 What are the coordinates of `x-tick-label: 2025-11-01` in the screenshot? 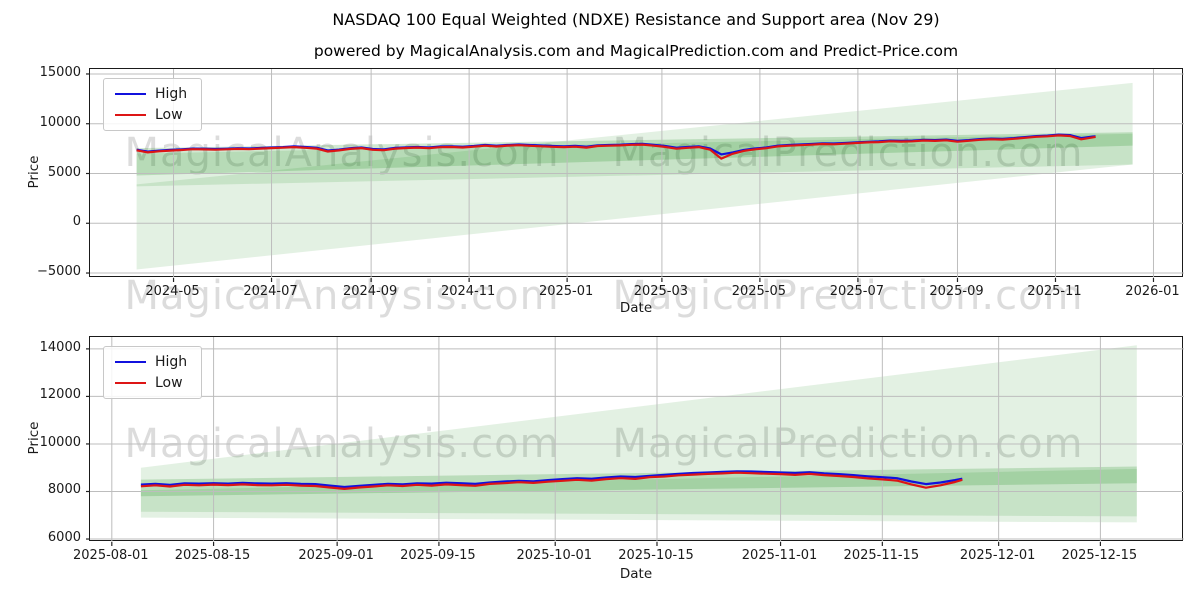 It's located at (779, 555).